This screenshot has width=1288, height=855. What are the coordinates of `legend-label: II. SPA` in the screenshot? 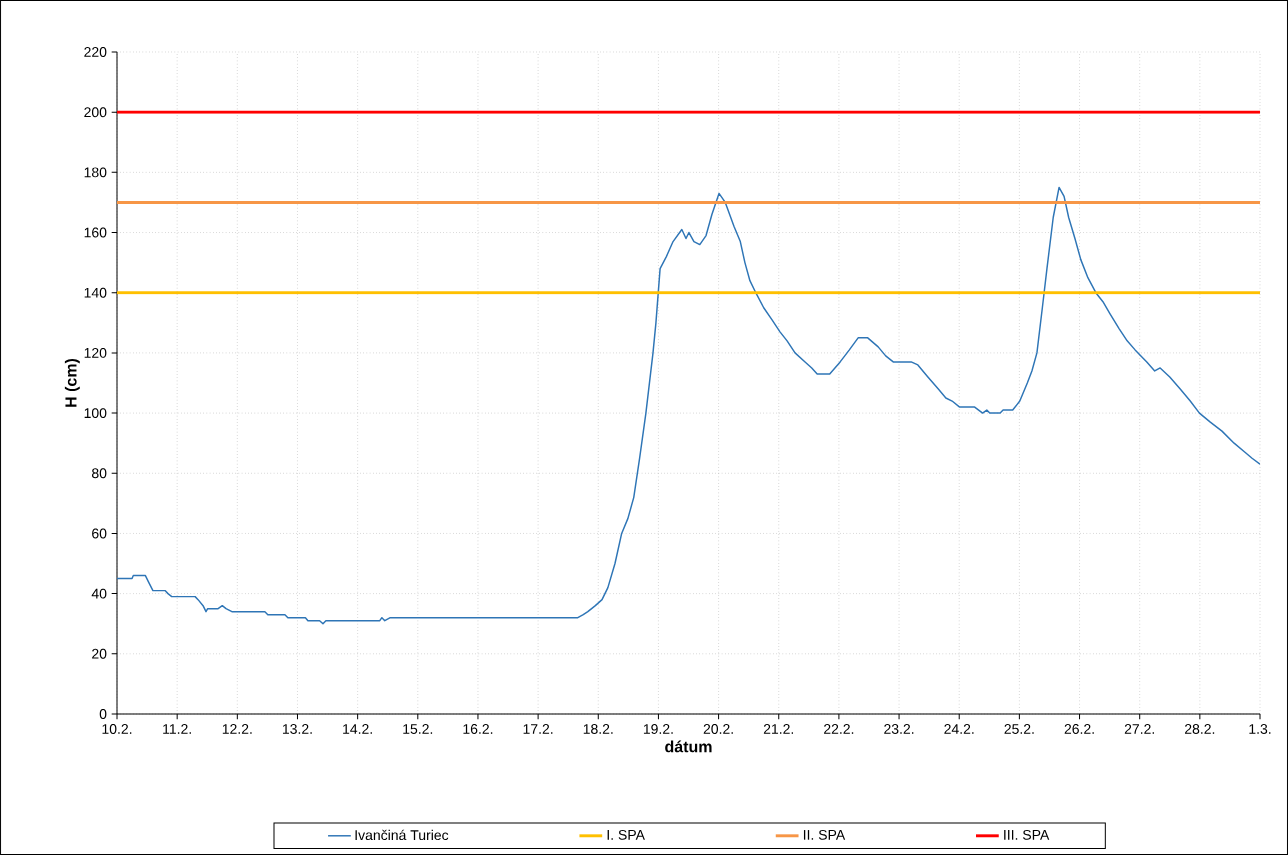 It's located at (824, 834).